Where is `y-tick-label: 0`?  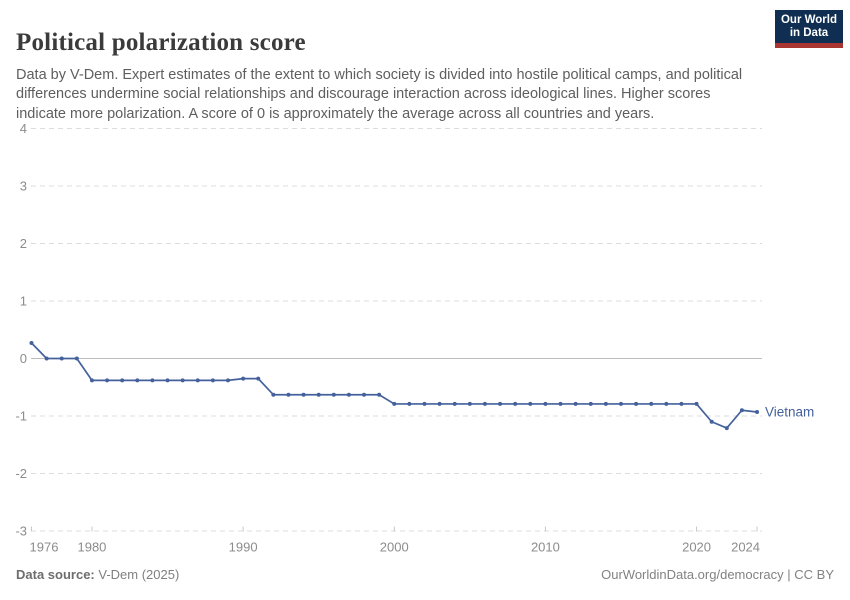 y-tick-label: 0 is located at coordinates (23, 358).